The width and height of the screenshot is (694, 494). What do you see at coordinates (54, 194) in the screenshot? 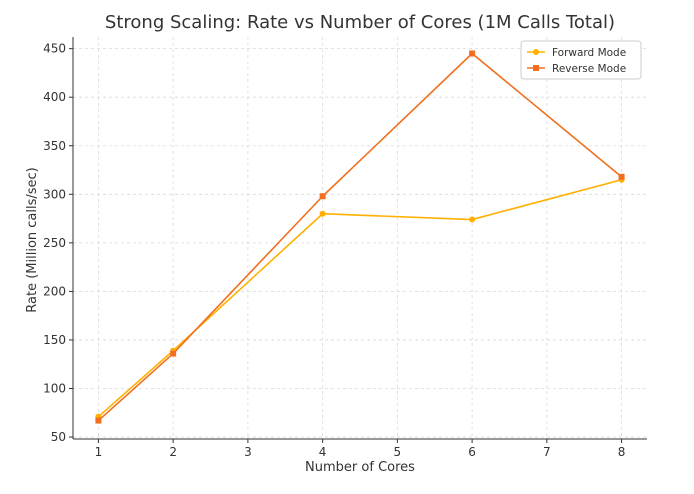
I see `y-tick-label: 300` at bounding box center [54, 194].